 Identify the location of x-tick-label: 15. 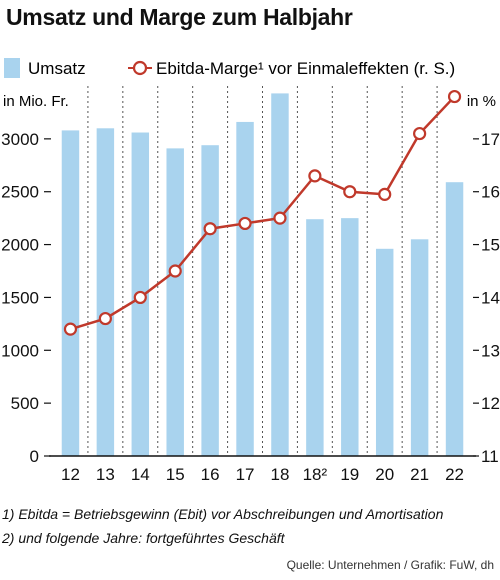
(175, 474).